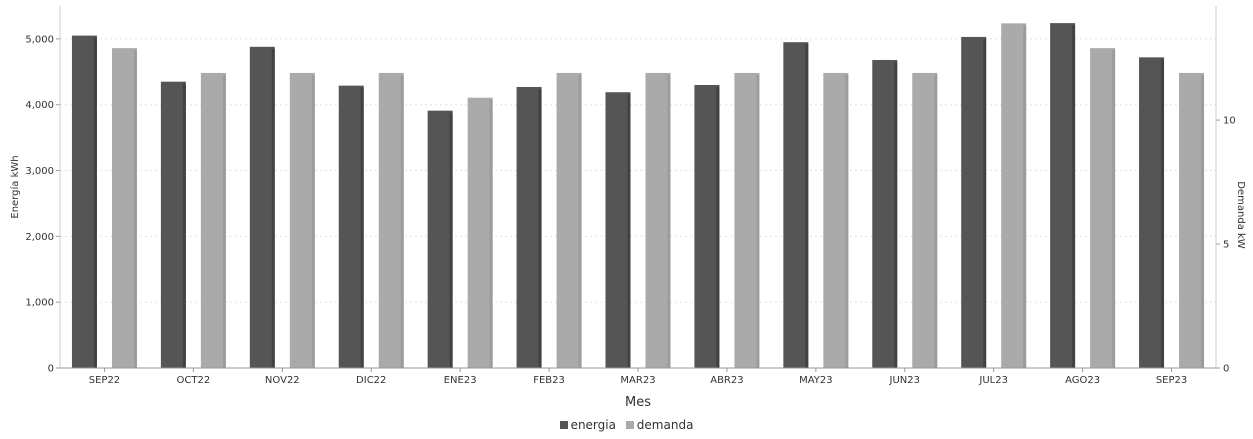 The width and height of the screenshot is (1253, 439). Describe the element at coordinates (1226, 245) in the screenshot. I see `y-right-tick-label: 5` at that location.